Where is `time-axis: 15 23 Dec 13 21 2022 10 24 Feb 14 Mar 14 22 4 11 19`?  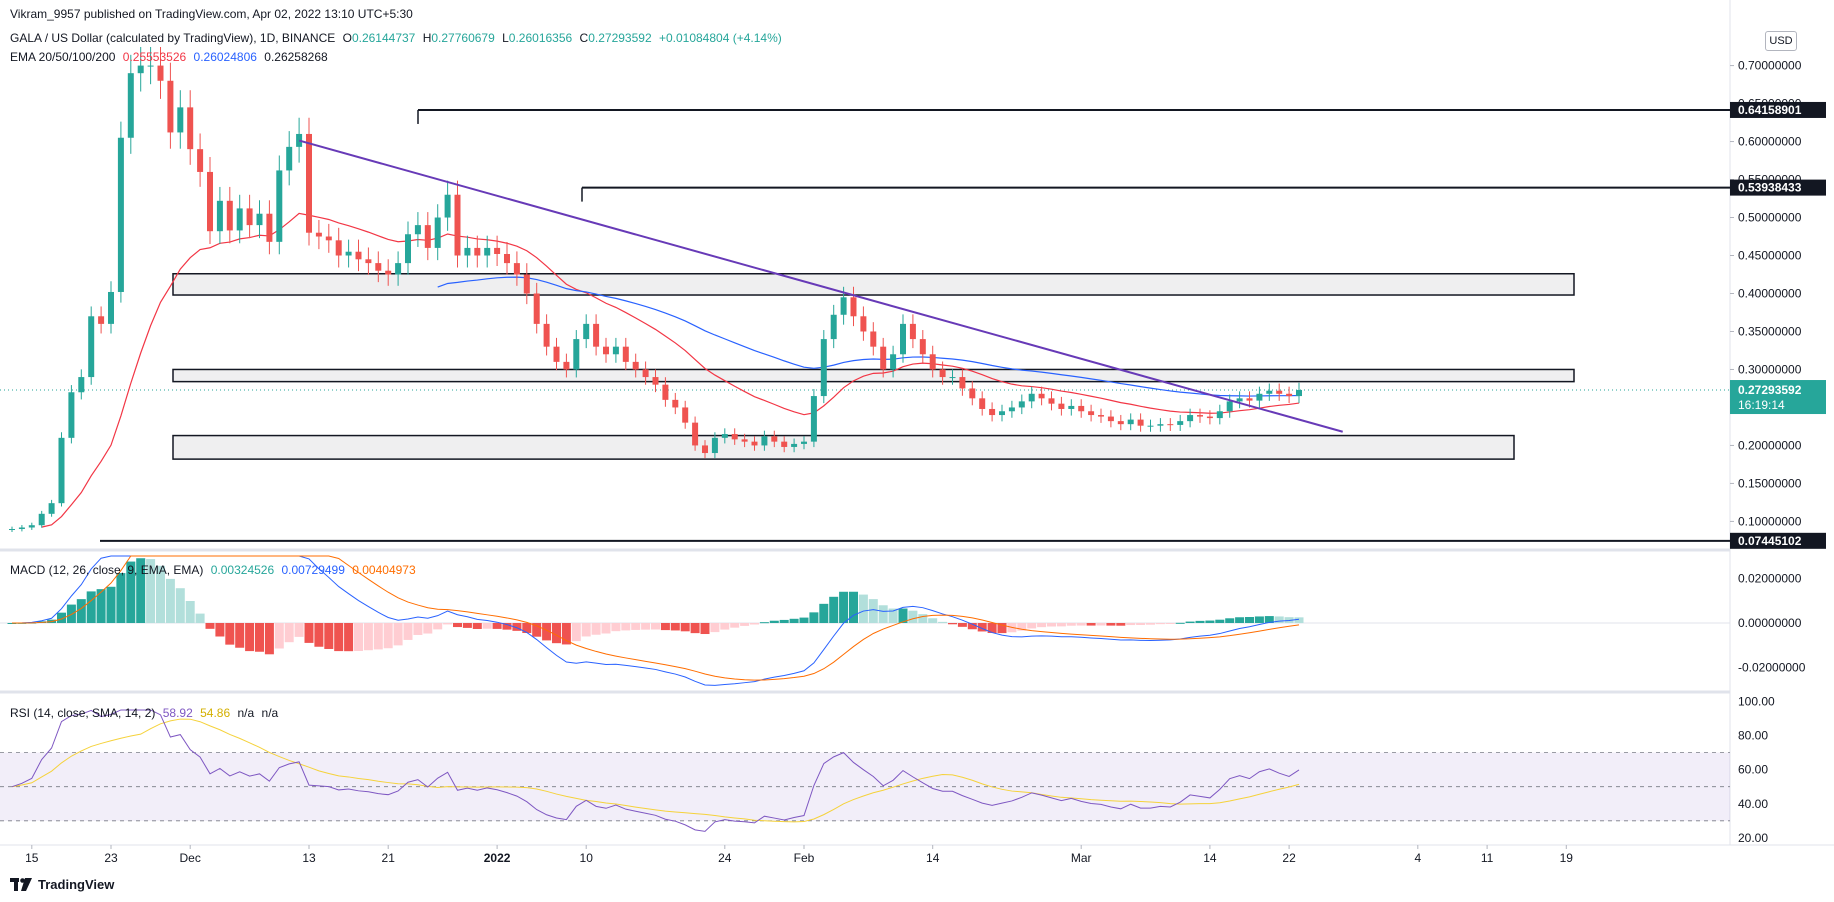
time-axis: 15 23 Dec 13 21 2022 10 24 Feb 14 Mar 14 22 4 11 19 is located at coordinates (799, 855).